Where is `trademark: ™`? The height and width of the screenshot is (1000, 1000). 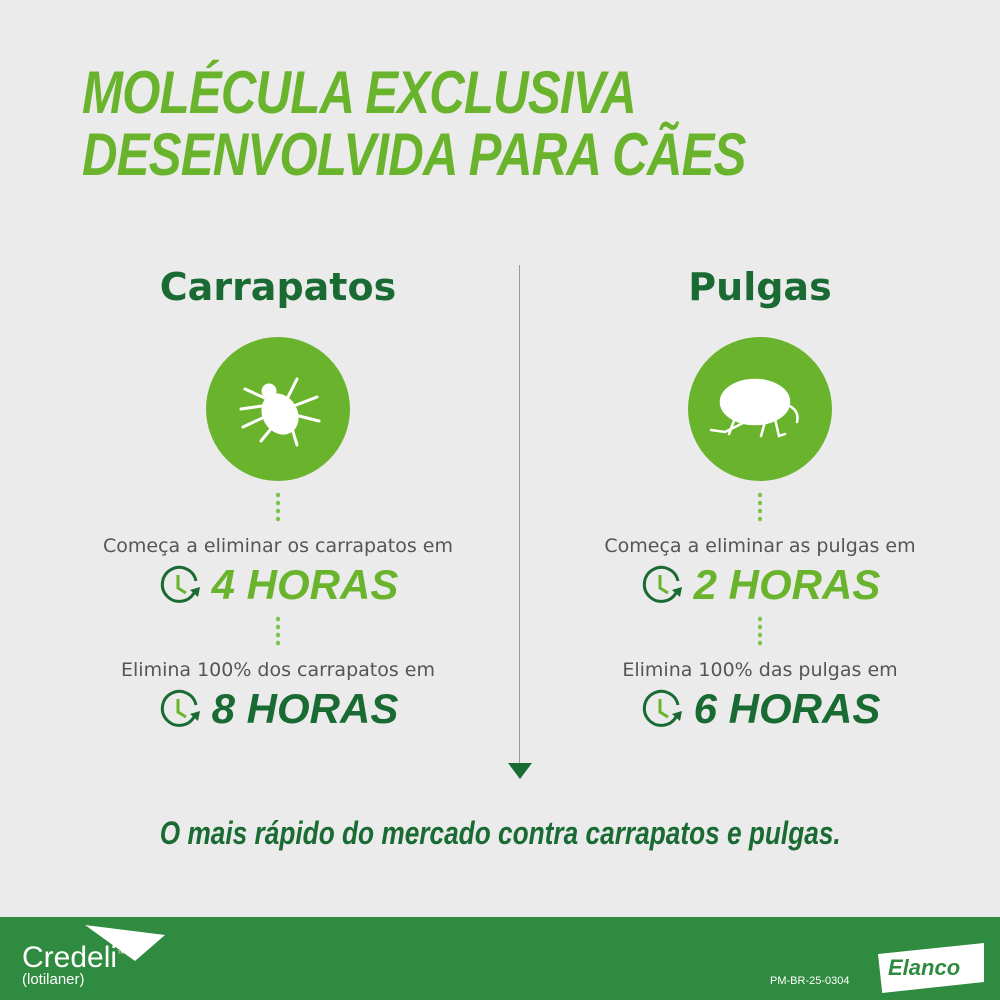
trademark: ™ is located at coordinates (121, 953).